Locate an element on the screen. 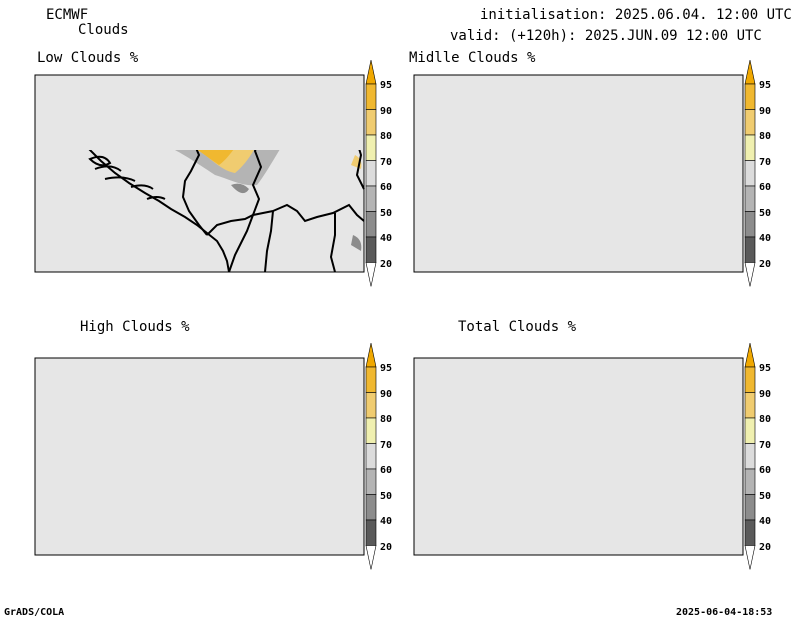 The height and width of the screenshot is (621, 800). panel-middle-clouds is located at coordinates (578, 173).